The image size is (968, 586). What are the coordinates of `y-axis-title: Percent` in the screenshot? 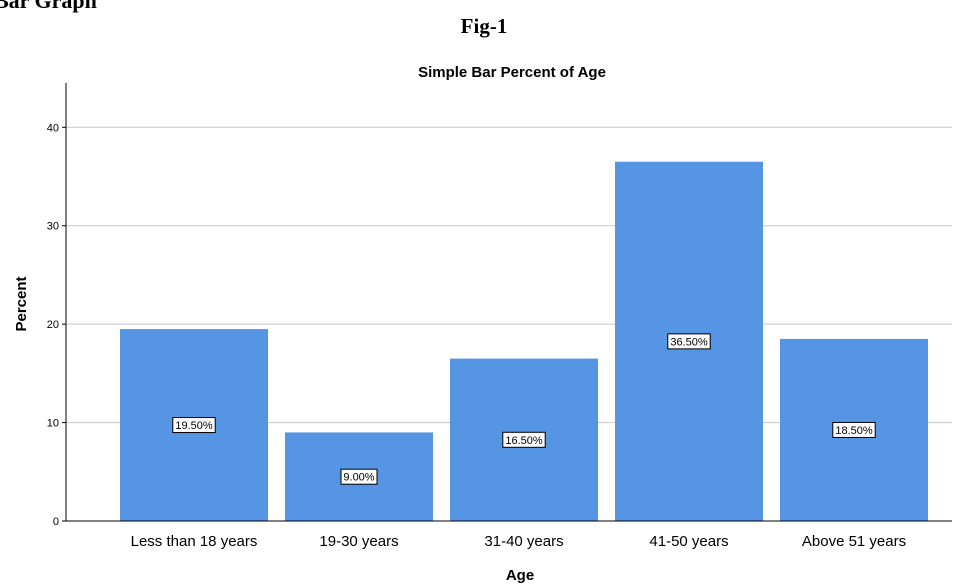 It's located at (21, 303).